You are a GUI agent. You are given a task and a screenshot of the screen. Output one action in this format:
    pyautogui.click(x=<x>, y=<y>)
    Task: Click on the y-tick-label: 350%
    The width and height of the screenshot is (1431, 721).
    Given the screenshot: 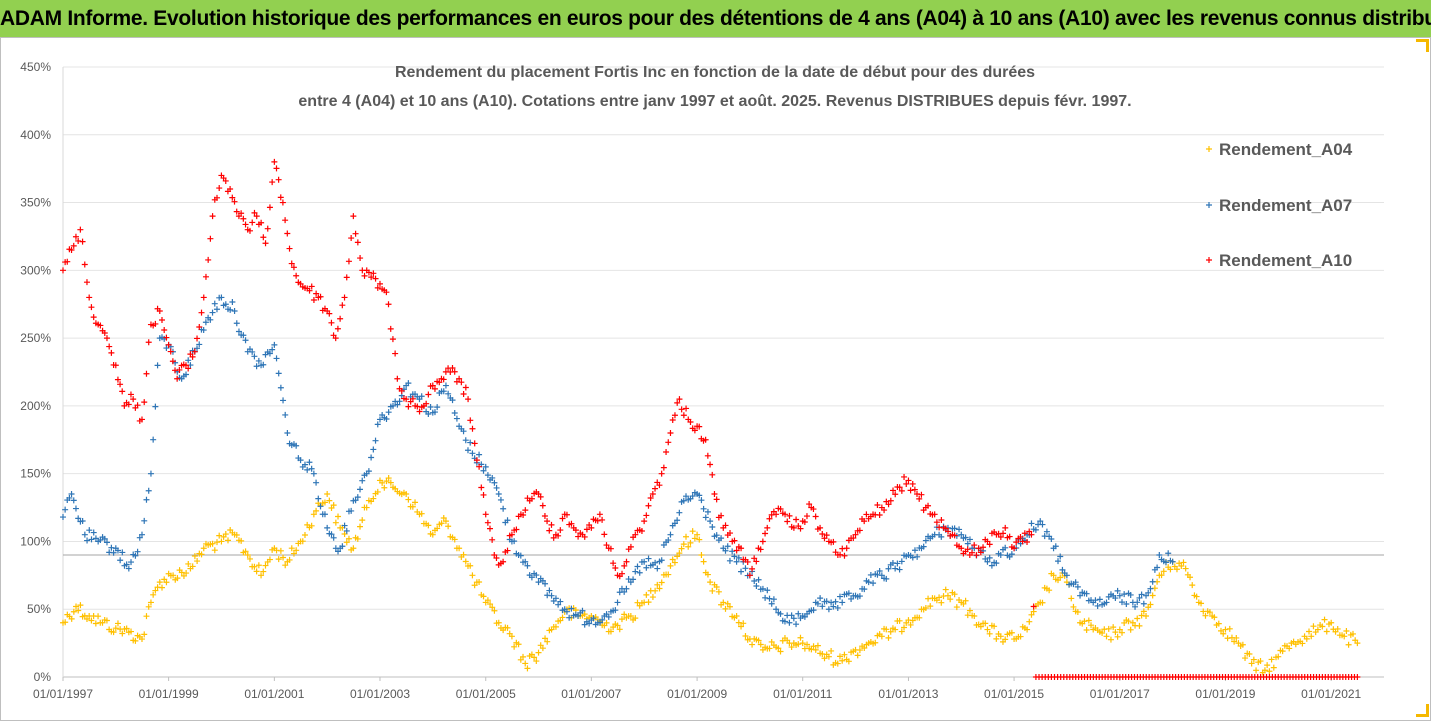 What is the action you would take?
    pyautogui.click(x=35, y=203)
    